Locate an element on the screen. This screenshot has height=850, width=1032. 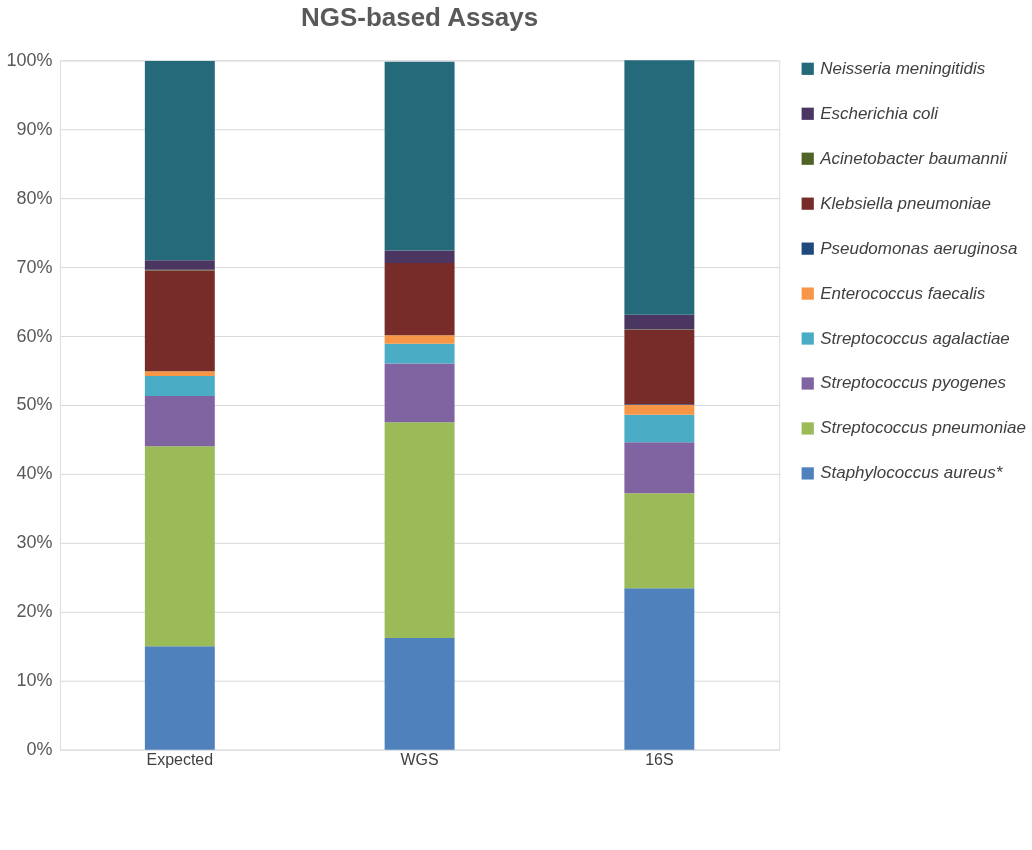
legend-label: Streptococcus agalactiae is located at coordinates (915, 338).